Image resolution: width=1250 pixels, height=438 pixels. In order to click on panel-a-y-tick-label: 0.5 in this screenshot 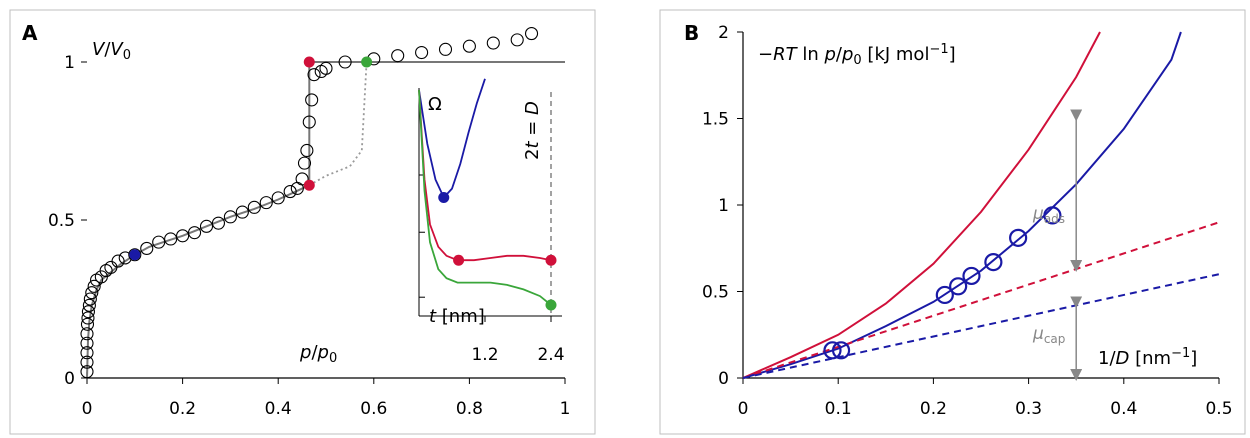, I will do `click(61, 221)`.